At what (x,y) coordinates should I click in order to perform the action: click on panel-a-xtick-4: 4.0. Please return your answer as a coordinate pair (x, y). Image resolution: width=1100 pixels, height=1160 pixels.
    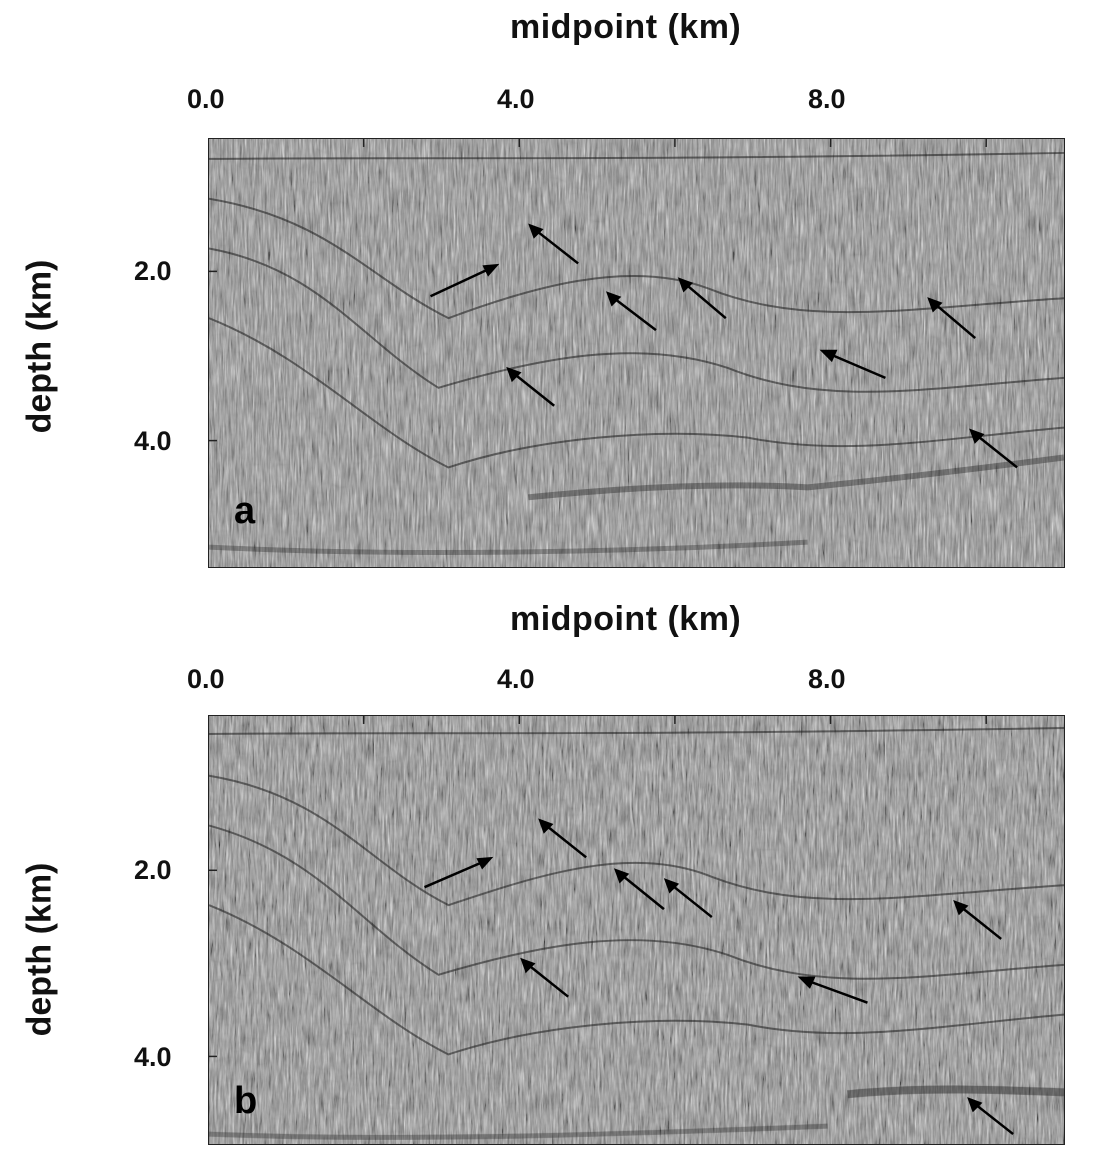
    Looking at the image, I should click on (516, 99).